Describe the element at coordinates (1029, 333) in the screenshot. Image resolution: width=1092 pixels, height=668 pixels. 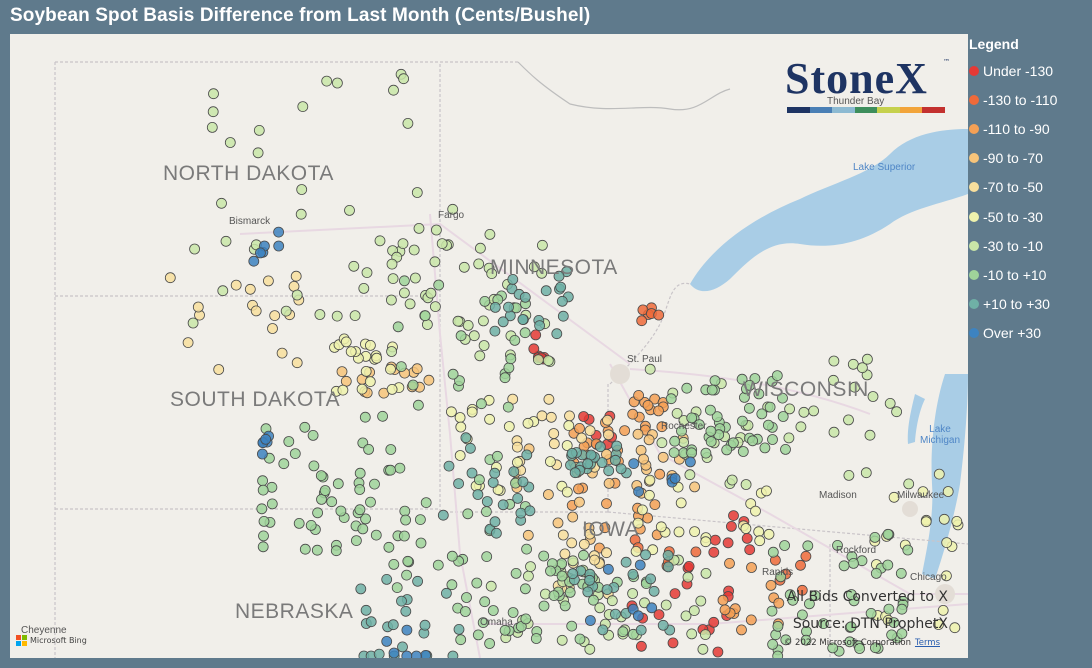
I see `legend-item: Over +30` at that location.